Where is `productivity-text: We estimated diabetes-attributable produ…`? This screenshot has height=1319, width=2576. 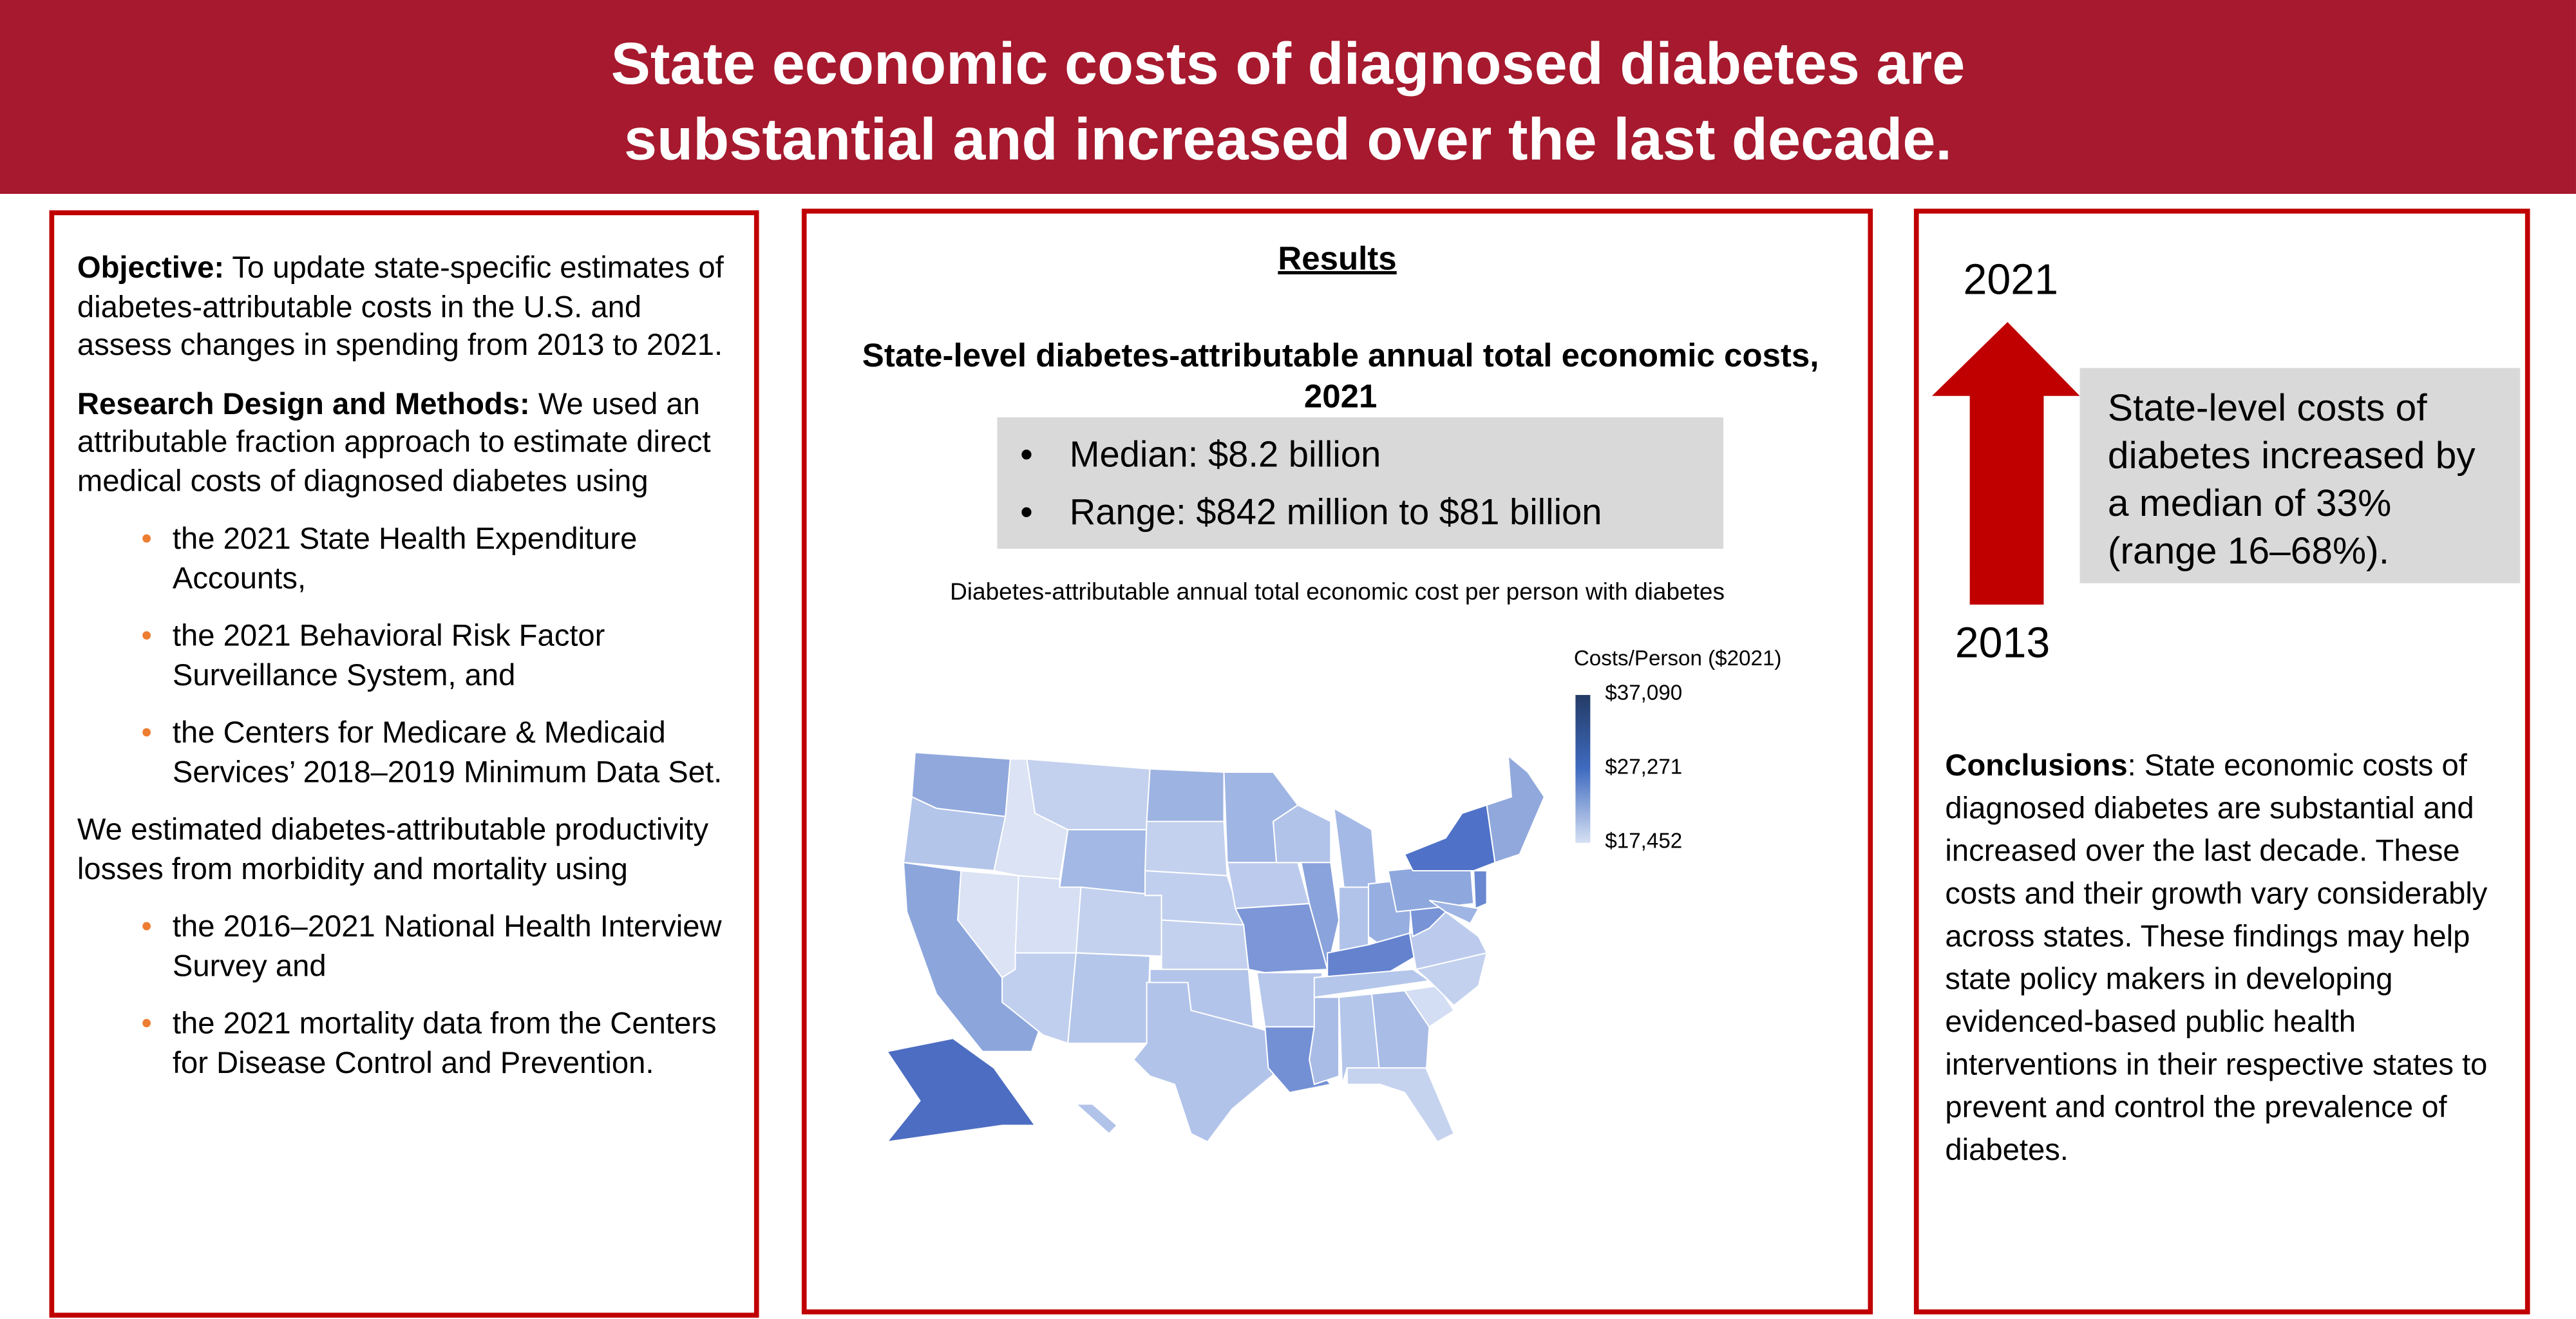 productivity-text: We estimated diabetes-attributable produ… is located at coordinates (393, 848).